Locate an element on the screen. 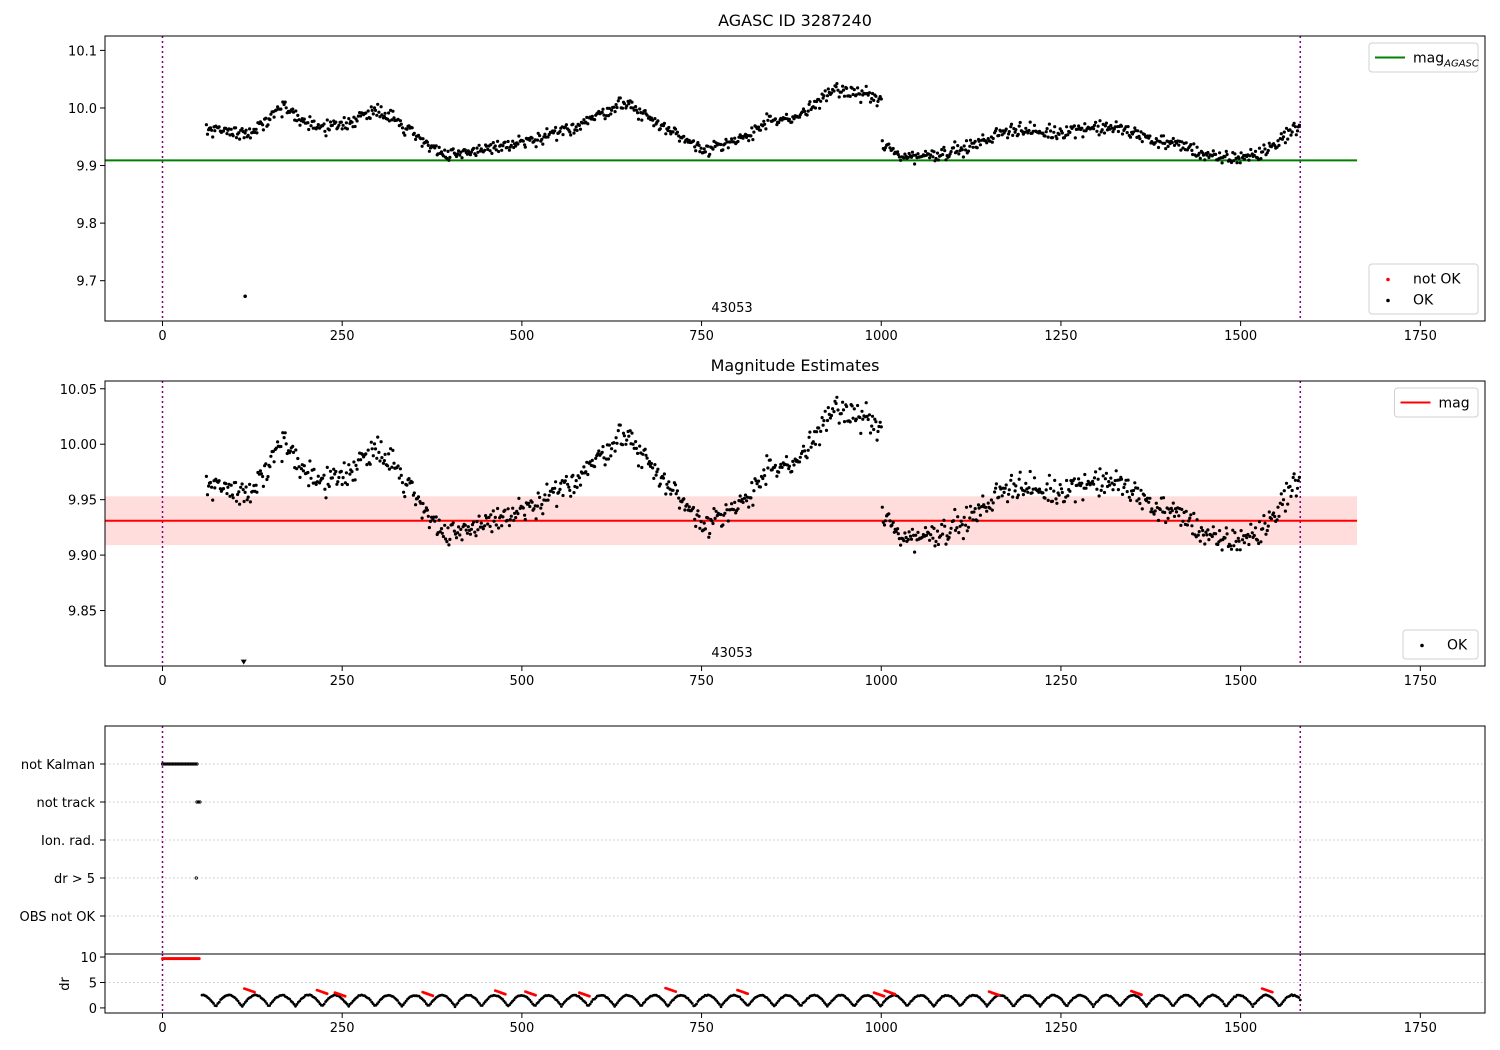 This screenshot has height=1050, width=1500. panel-mag-xtick-label: 1000 is located at coordinates (881, 681).